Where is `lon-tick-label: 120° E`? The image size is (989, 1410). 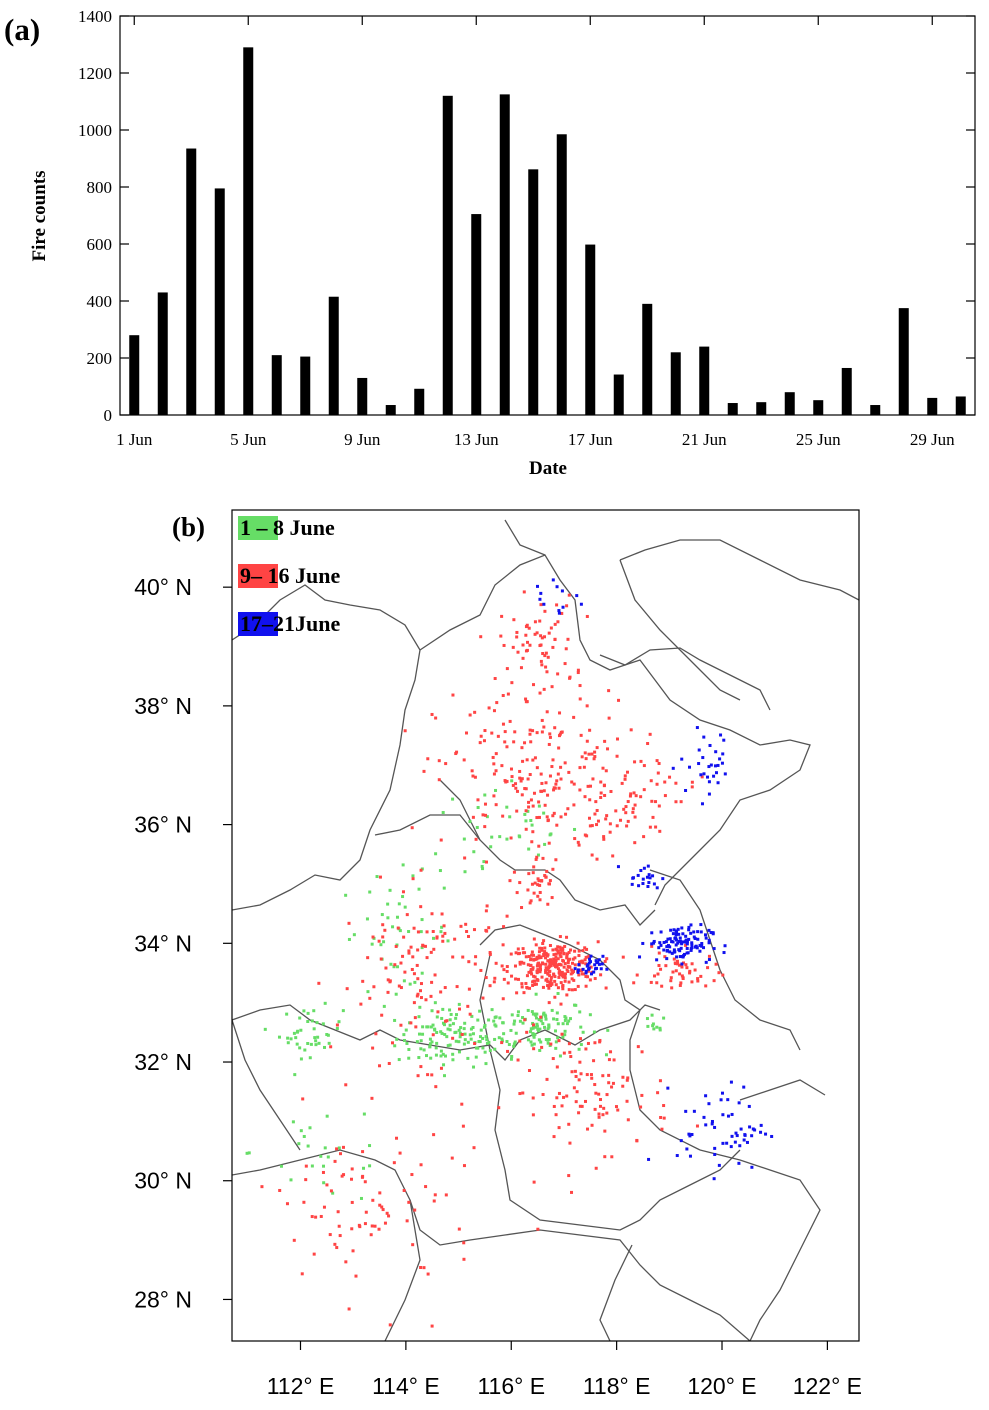
lon-tick-label: 120° E is located at coordinates (721, 1386).